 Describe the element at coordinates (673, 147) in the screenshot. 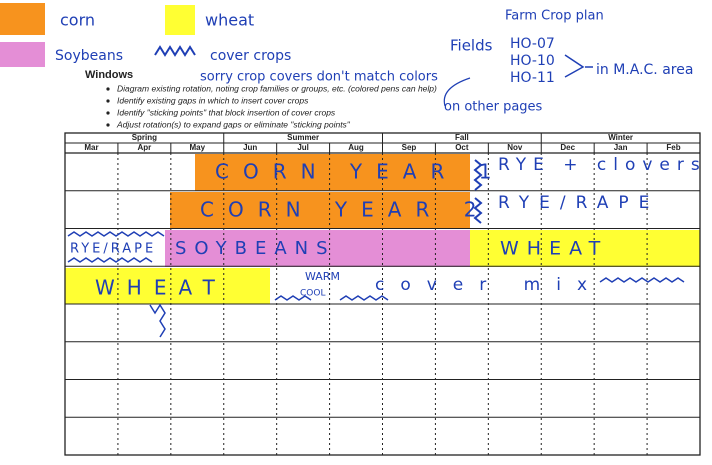

I see `month-label: Feb` at that location.